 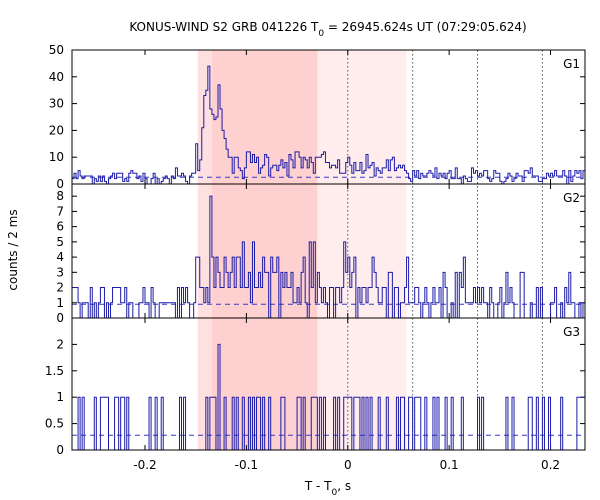 I want to click on y-tick-label: 4, so click(x=60, y=257).